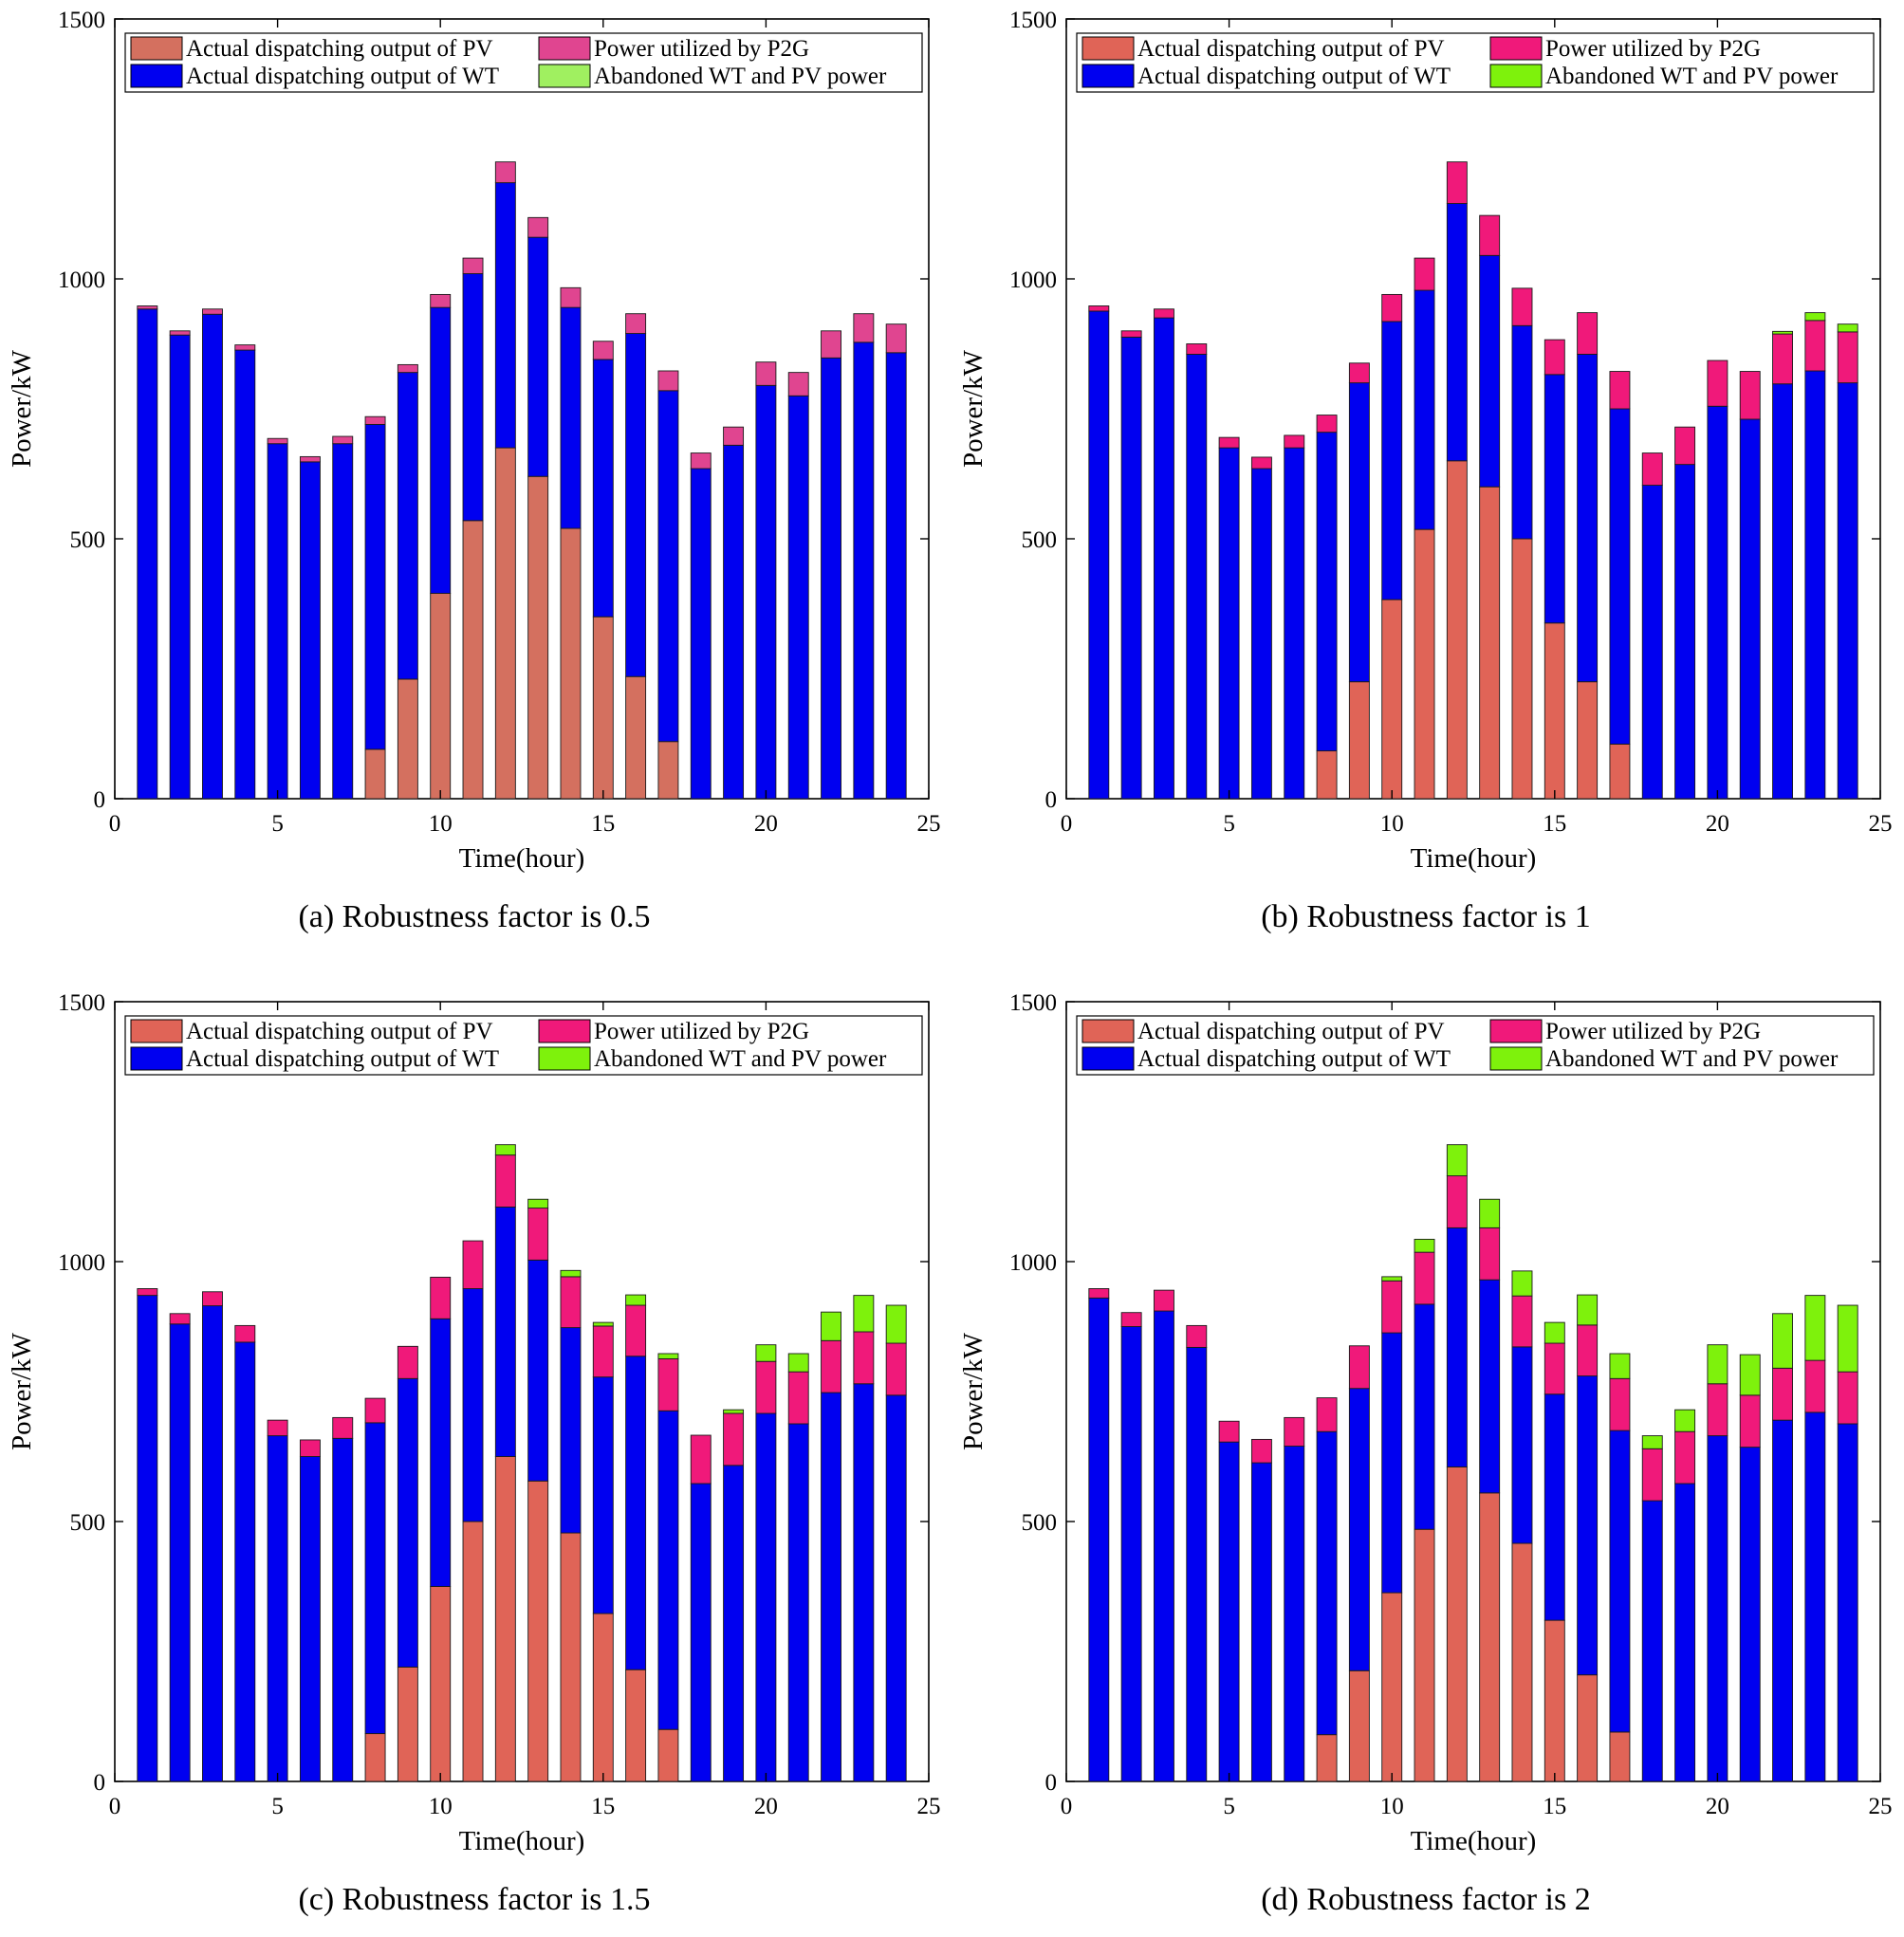 Image resolution: width=1904 pixels, height=1937 pixels. Describe the element at coordinates (523, 62) in the screenshot. I see `legend-box` at that location.